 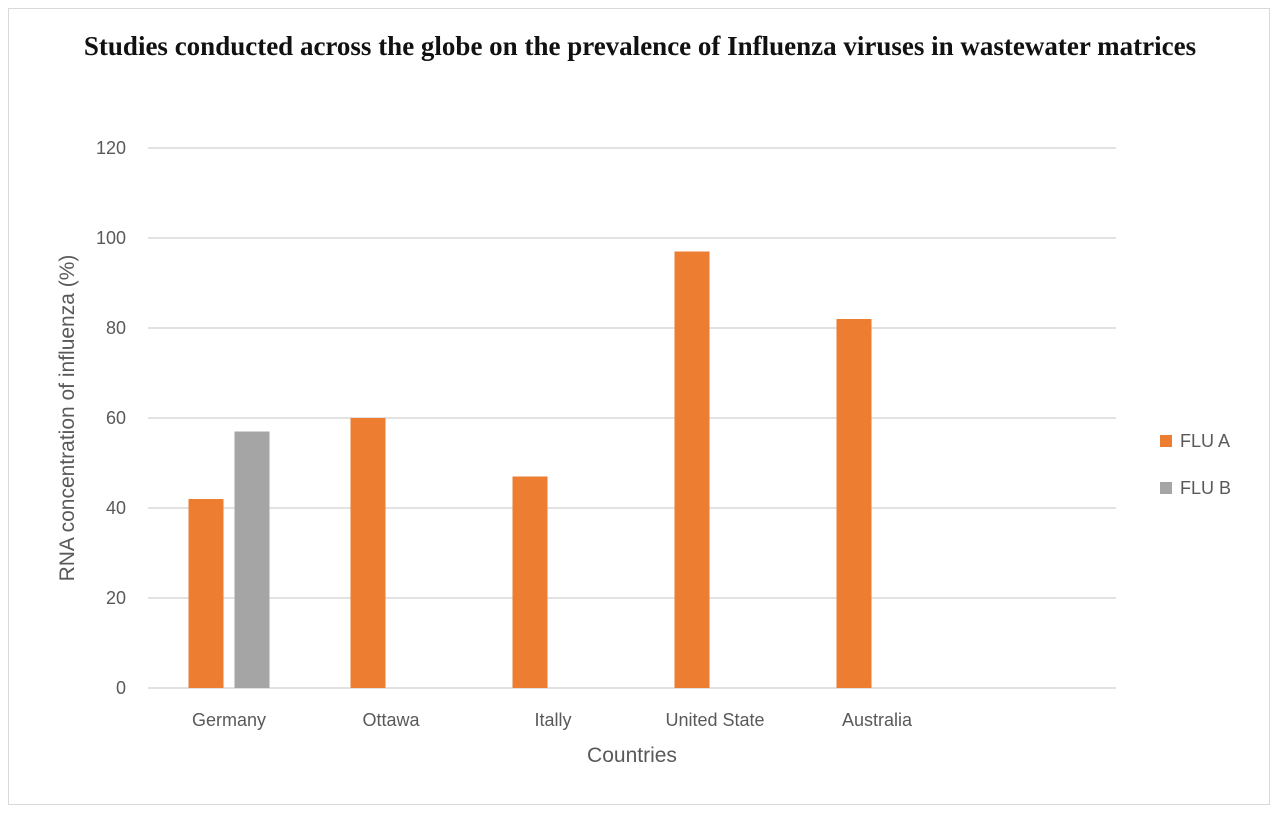 What do you see at coordinates (116, 508) in the screenshot?
I see `y-tick-label: 40` at bounding box center [116, 508].